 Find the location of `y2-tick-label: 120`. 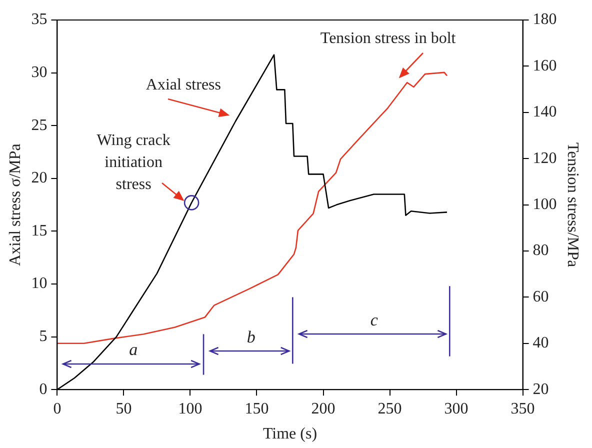

y2-tick-label: 120 is located at coordinates (544, 158).